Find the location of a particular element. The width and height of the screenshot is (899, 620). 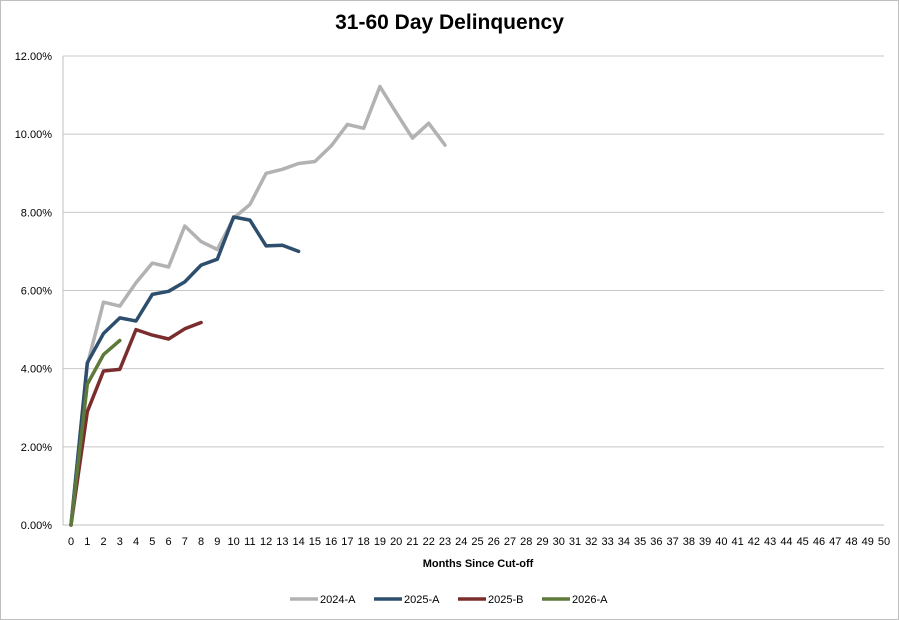

x-tick-label: 5 is located at coordinates (152, 542).